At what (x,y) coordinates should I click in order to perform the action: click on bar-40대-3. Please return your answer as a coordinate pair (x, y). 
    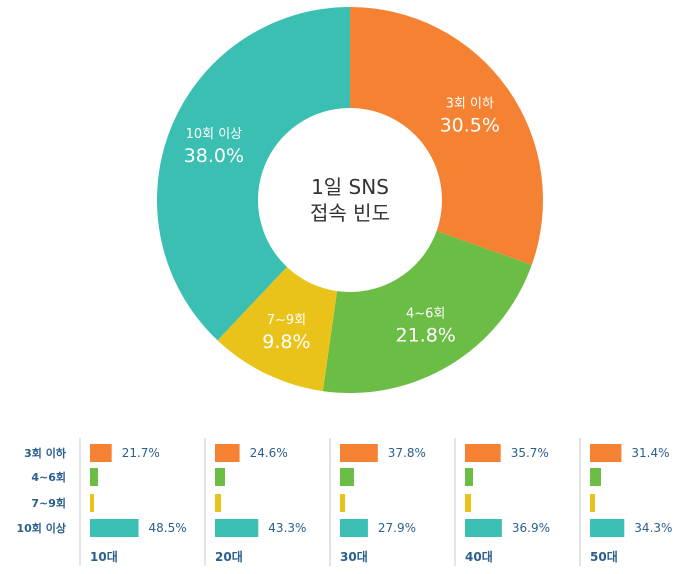
    Looking at the image, I should click on (483, 528).